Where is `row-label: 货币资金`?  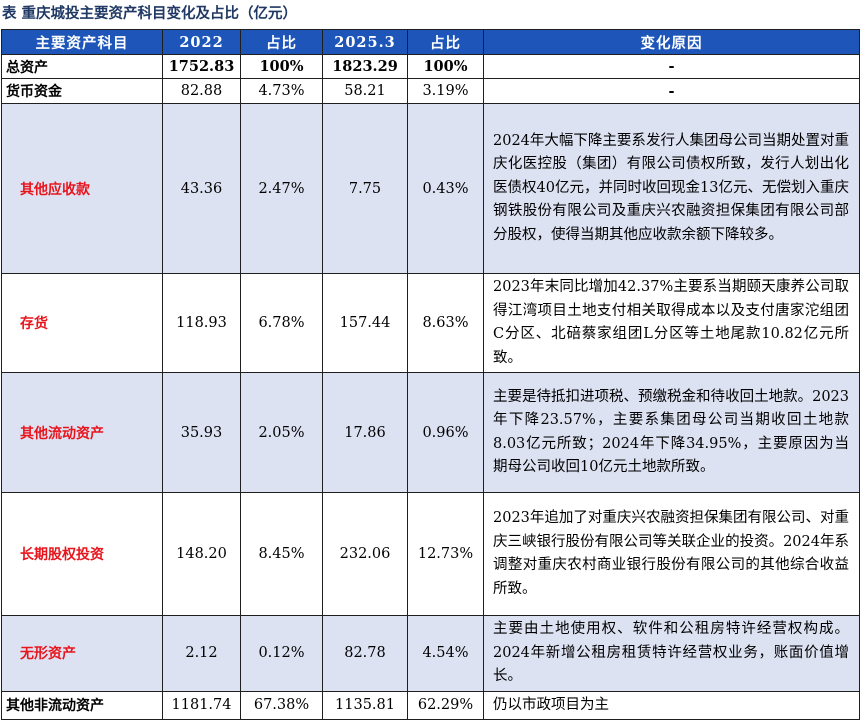
row-label: 货币资金 is located at coordinates (82, 91).